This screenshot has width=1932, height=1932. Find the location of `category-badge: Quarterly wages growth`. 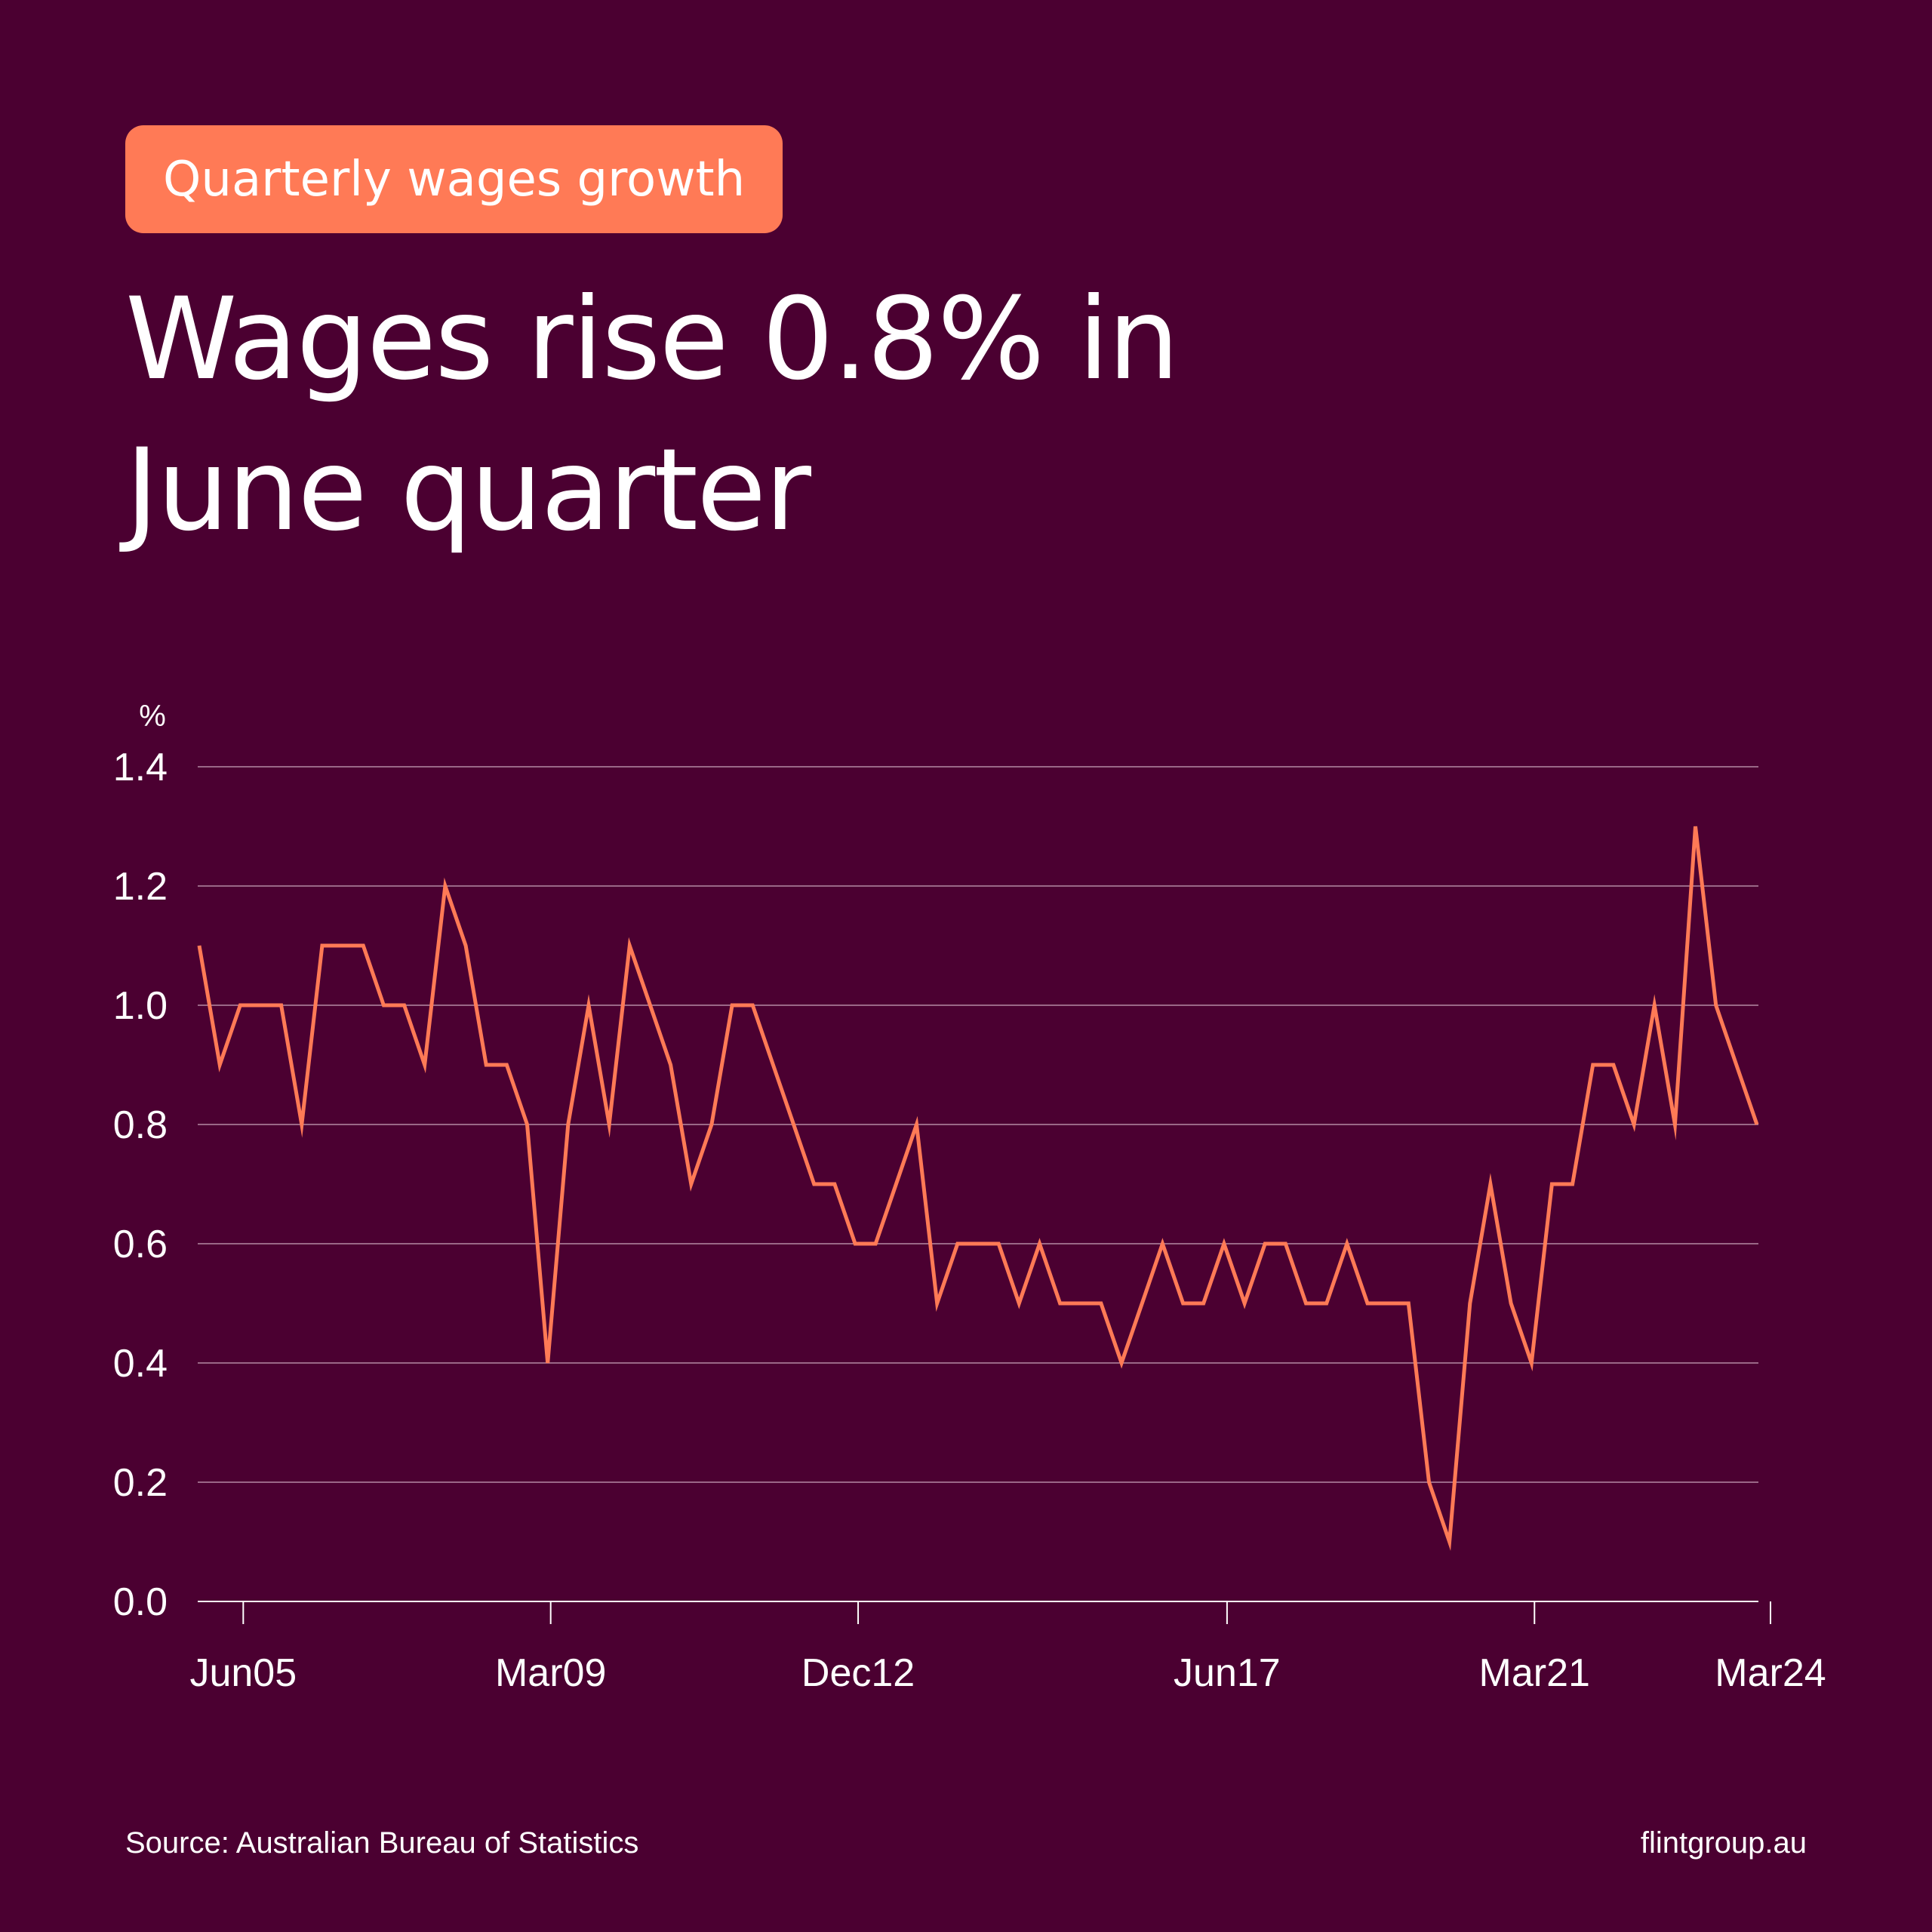

category-badge: Quarterly wages growth is located at coordinates (454, 179).